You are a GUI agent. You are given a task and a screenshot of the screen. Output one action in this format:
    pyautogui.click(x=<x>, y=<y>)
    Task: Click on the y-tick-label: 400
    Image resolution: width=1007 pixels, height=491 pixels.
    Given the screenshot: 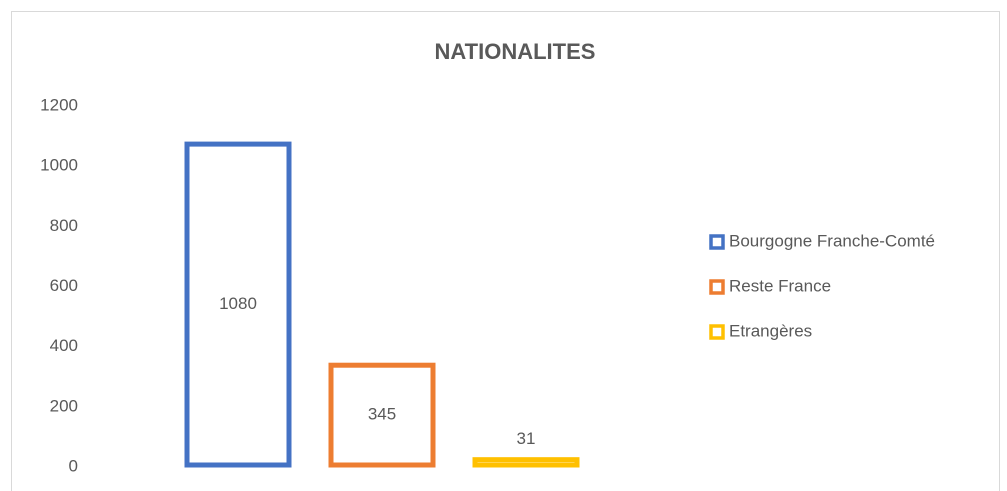 What is the action you would take?
    pyautogui.click(x=64, y=345)
    